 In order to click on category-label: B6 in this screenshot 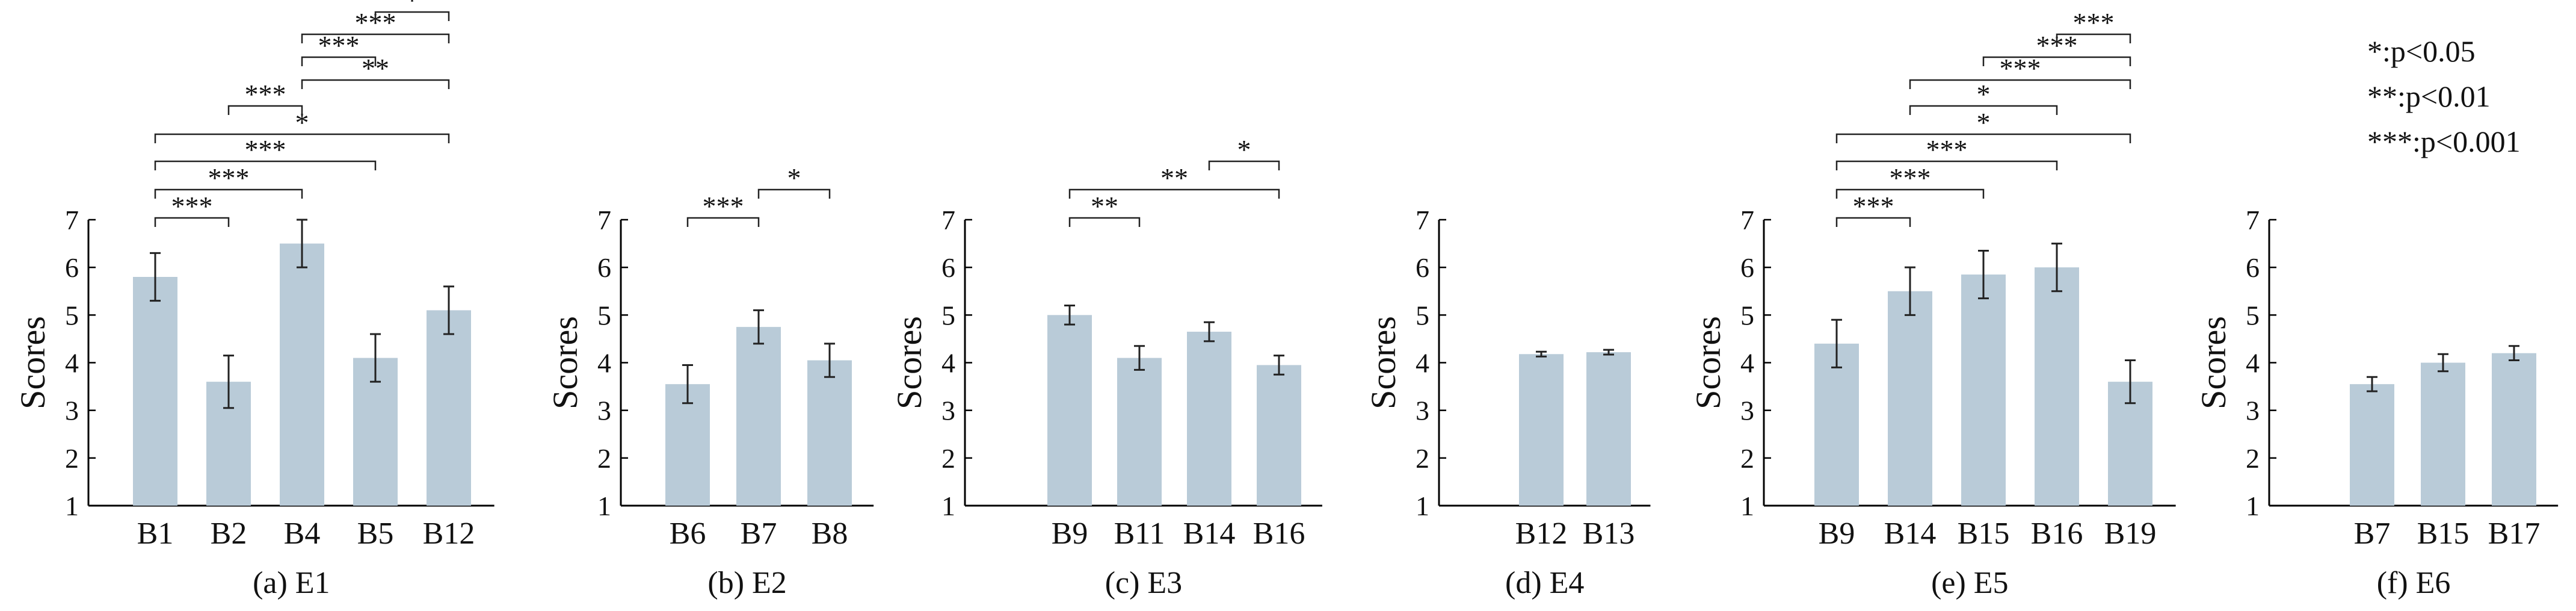, I will do `click(688, 533)`.